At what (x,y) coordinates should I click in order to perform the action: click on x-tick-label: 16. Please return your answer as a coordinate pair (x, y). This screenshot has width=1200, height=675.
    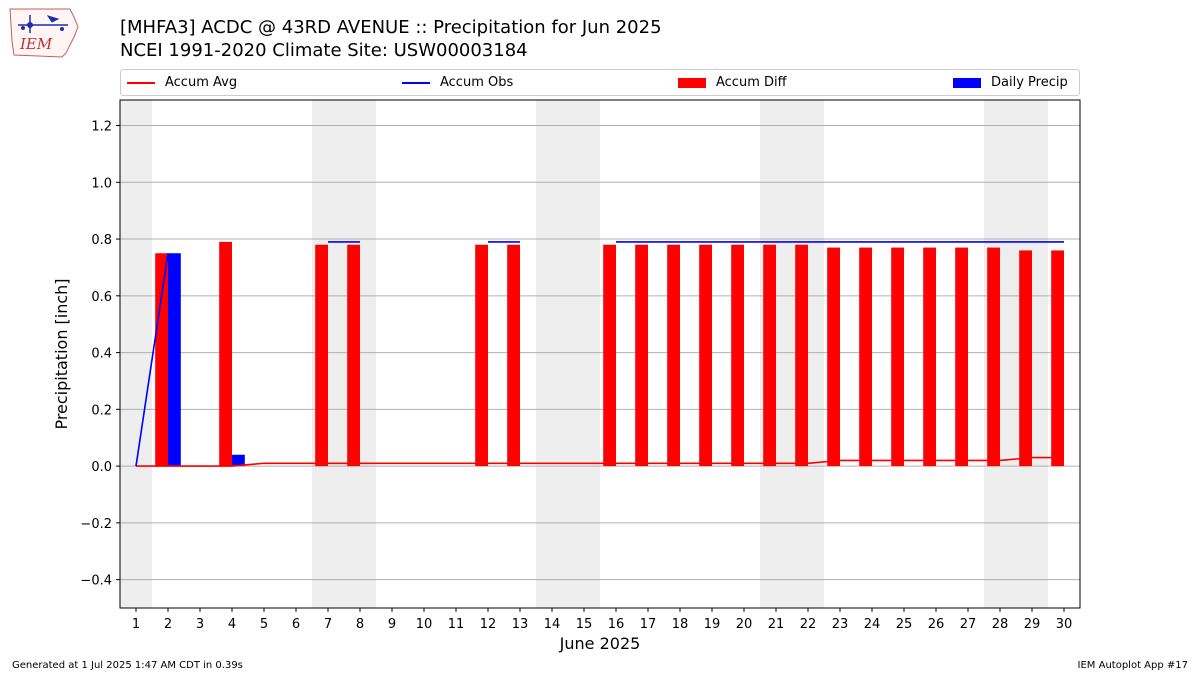
    Looking at the image, I should click on (616, 624).